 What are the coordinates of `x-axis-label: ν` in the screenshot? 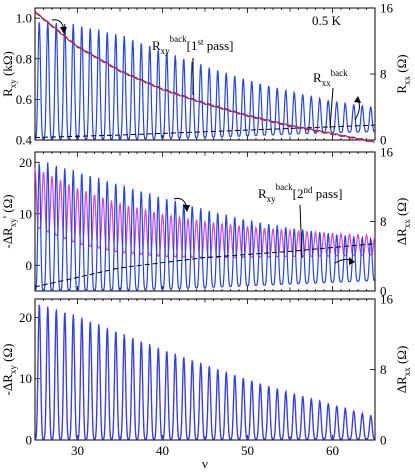 It's located at (205, 463).